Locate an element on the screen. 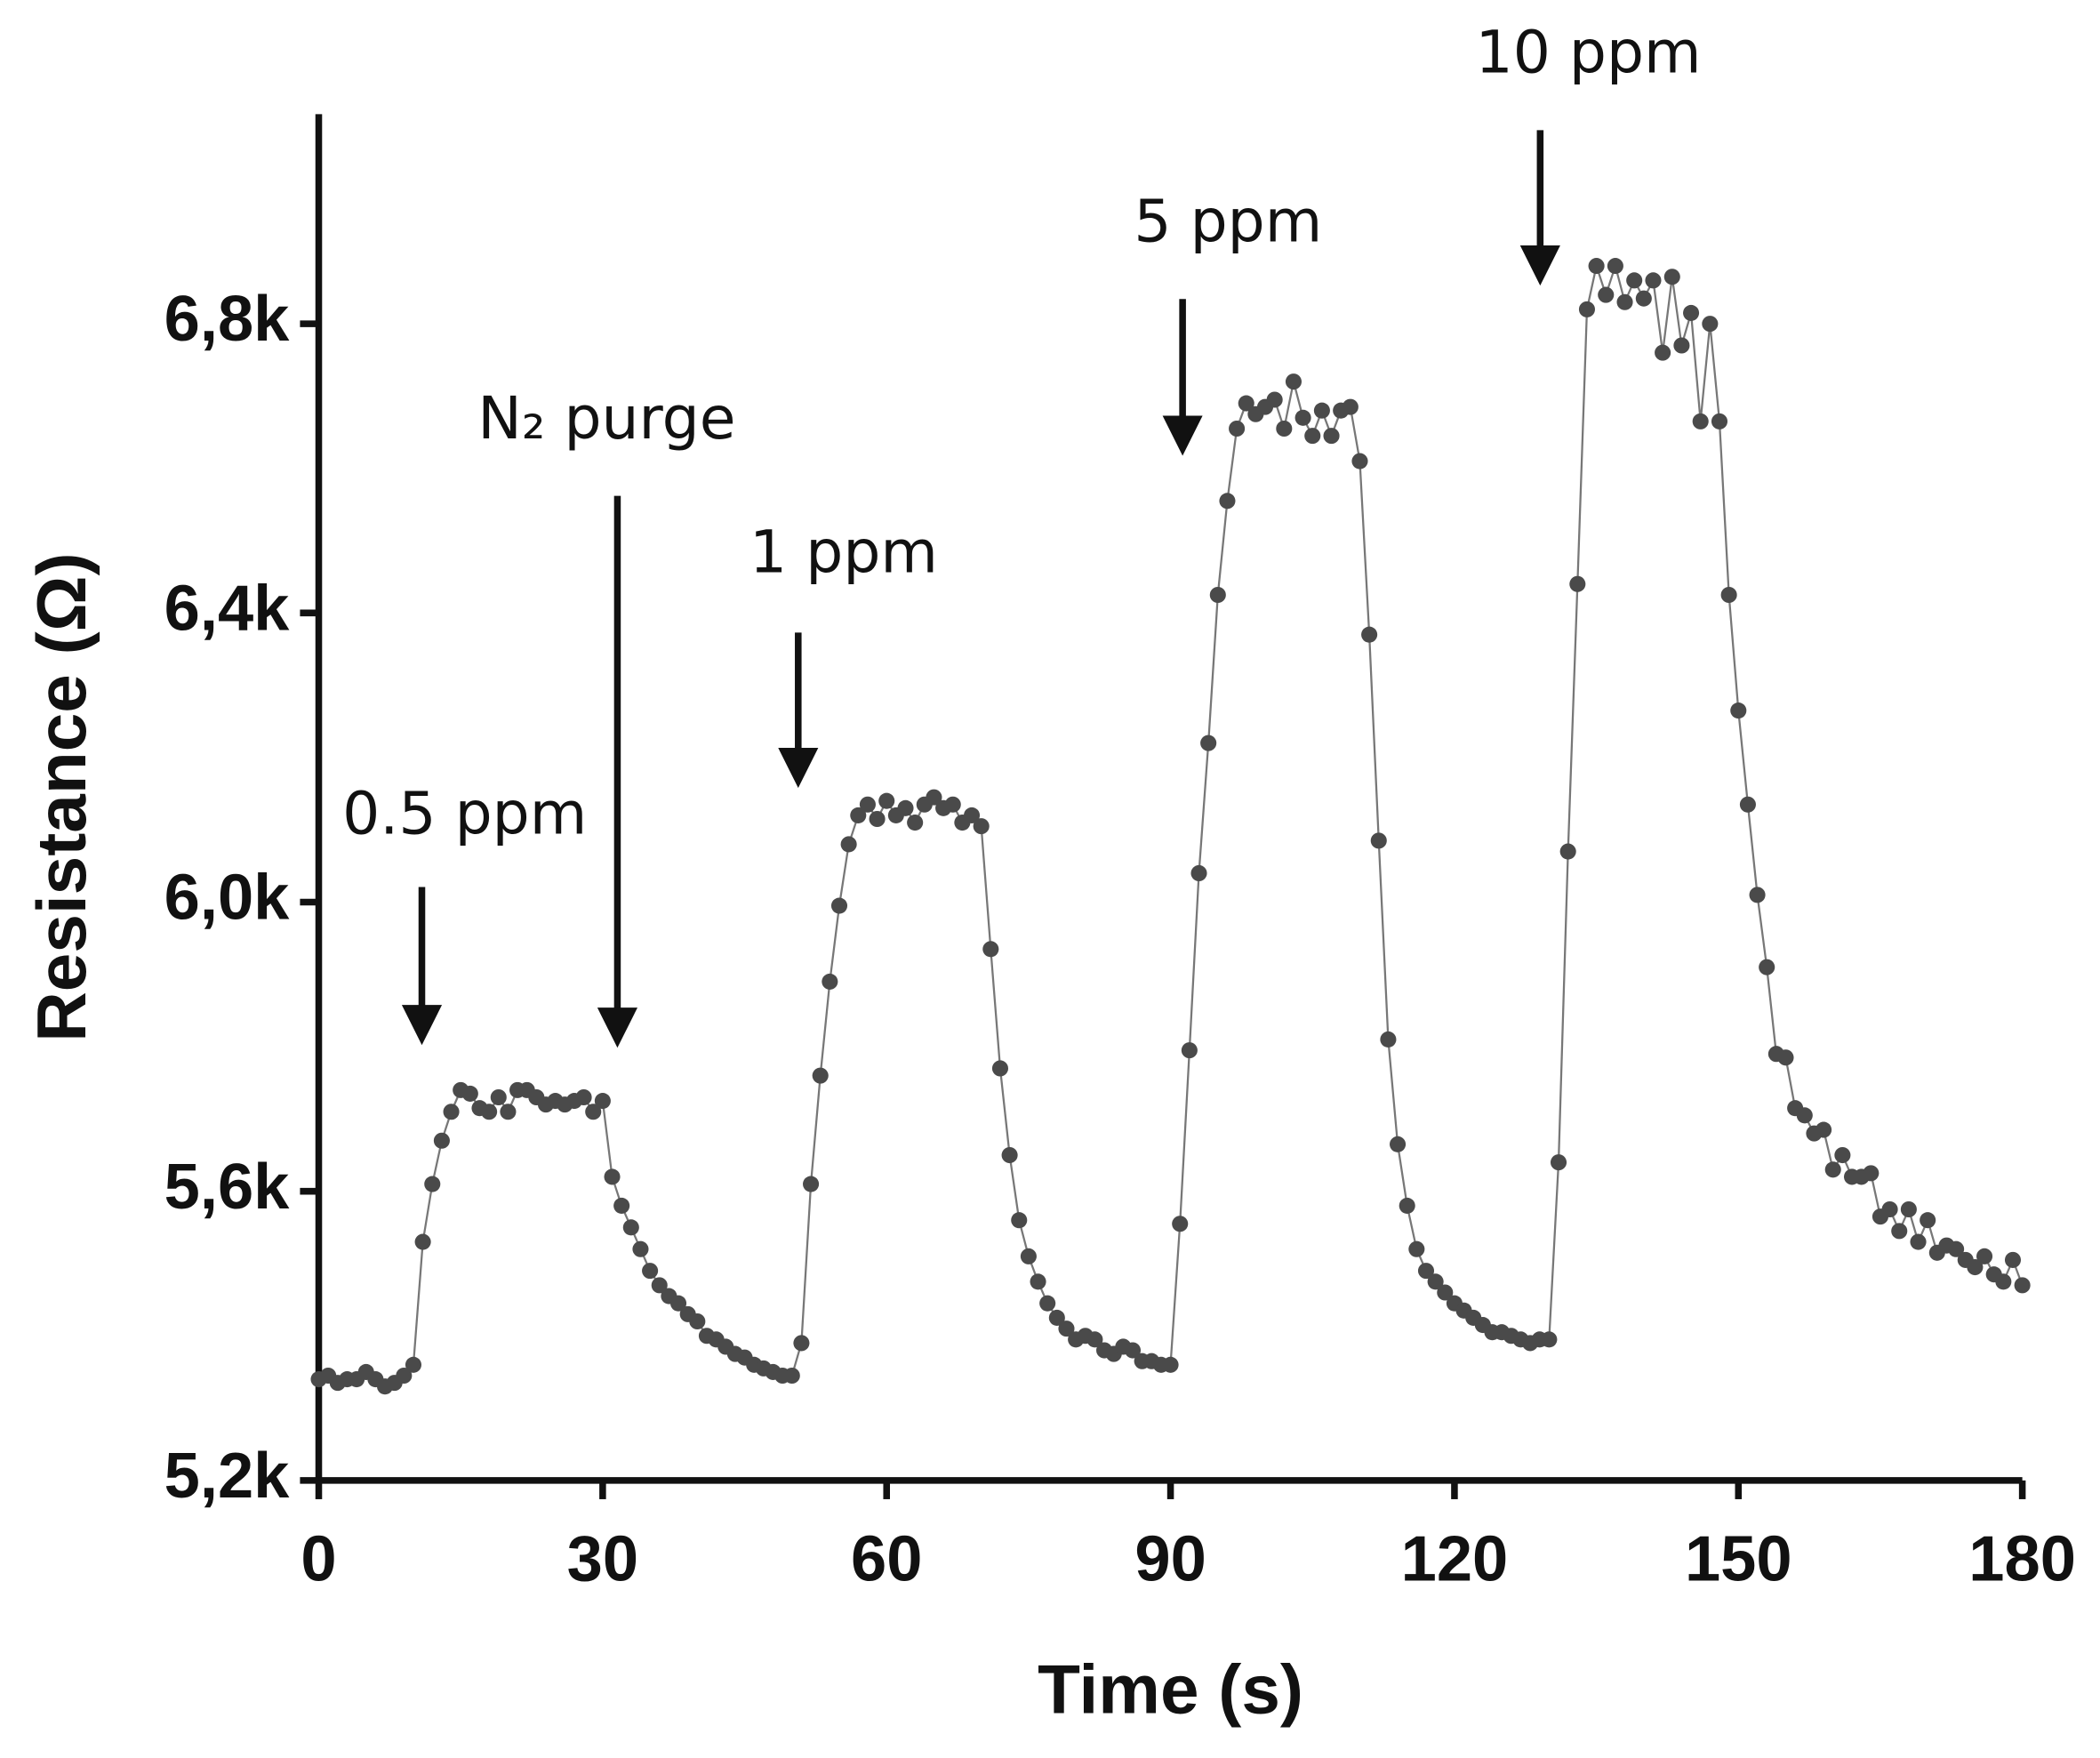 The height and width of the screenshot is (1758, 2100). y-tick-label: 6,0k is located at coordinates (227, 898).